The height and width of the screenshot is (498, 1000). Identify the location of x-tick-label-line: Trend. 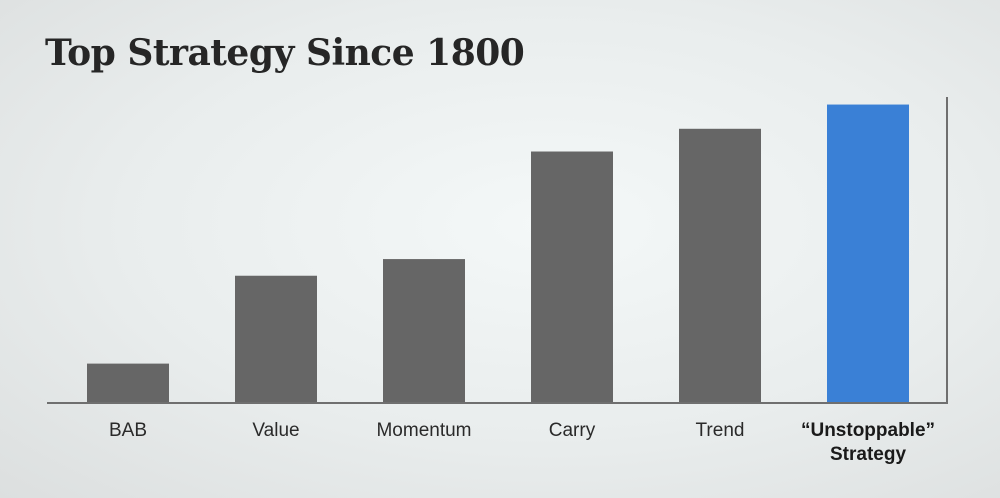
(720, 430).